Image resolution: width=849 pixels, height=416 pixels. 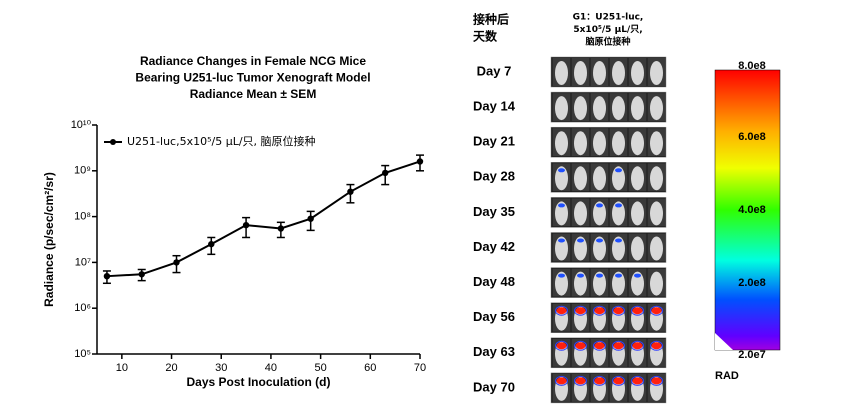 What do you see at coordinates (752, 283) in the screenshot?
I see `colorbar-label: 2.0e8` at bounding box center [752, 283].